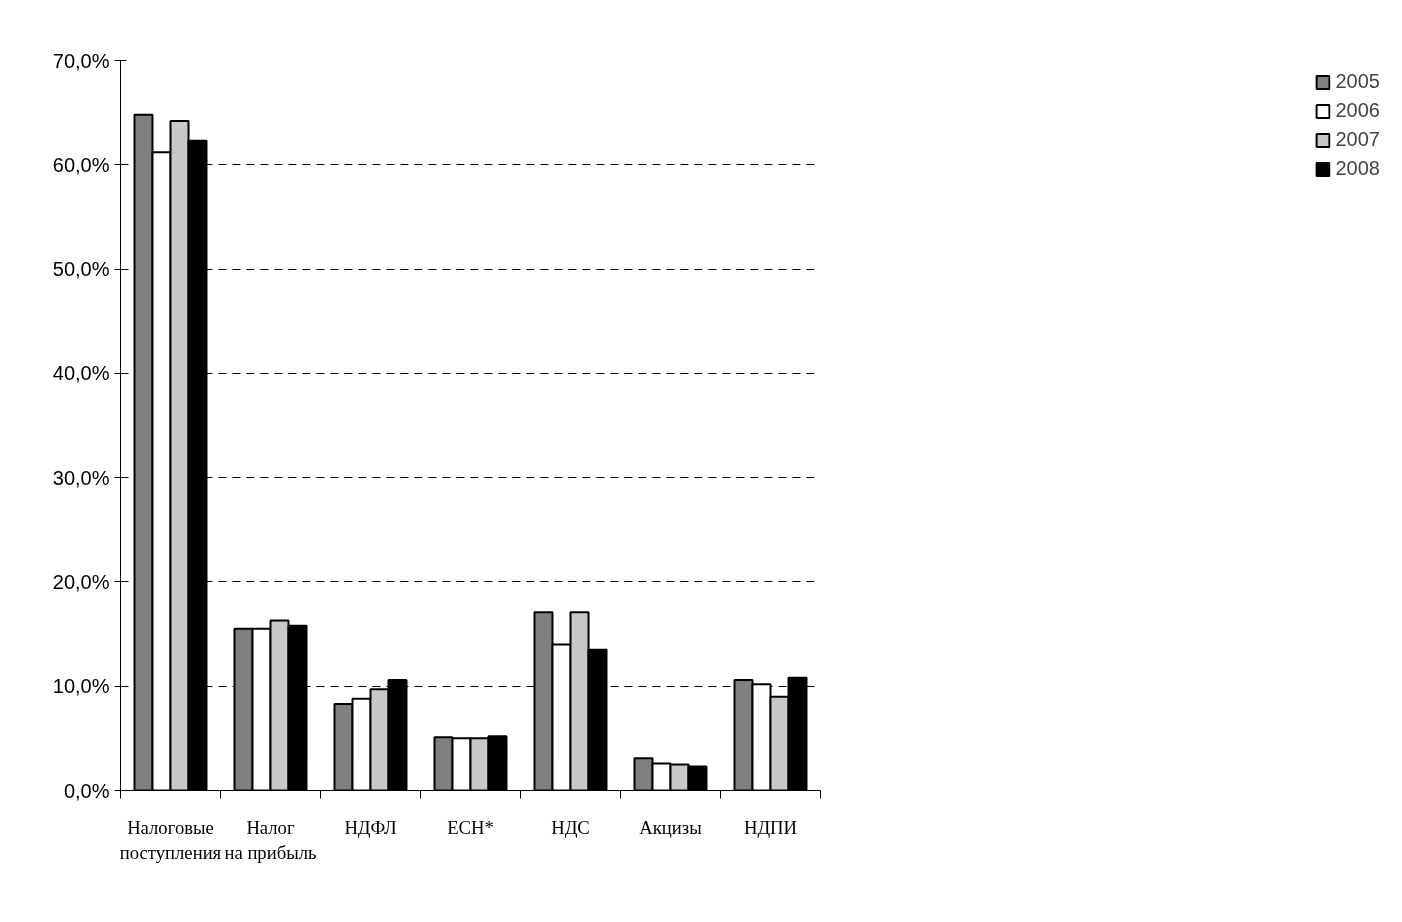 The image size is (1402, 922). Describe the element at coordinates (86, 790) in the screenshot. I see `y-tick-label: 0,0%` at that location.